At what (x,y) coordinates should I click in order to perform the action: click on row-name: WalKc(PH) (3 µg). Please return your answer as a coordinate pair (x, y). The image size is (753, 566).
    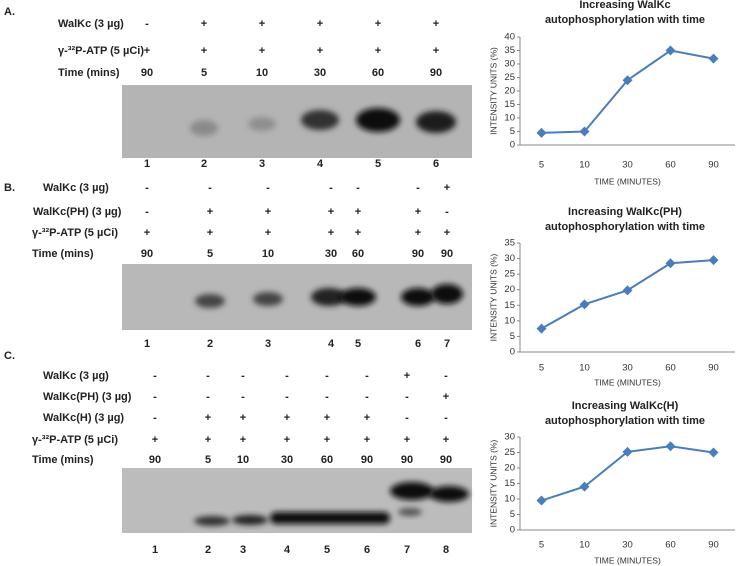
    Looking at the image, I should click on (87, 397).